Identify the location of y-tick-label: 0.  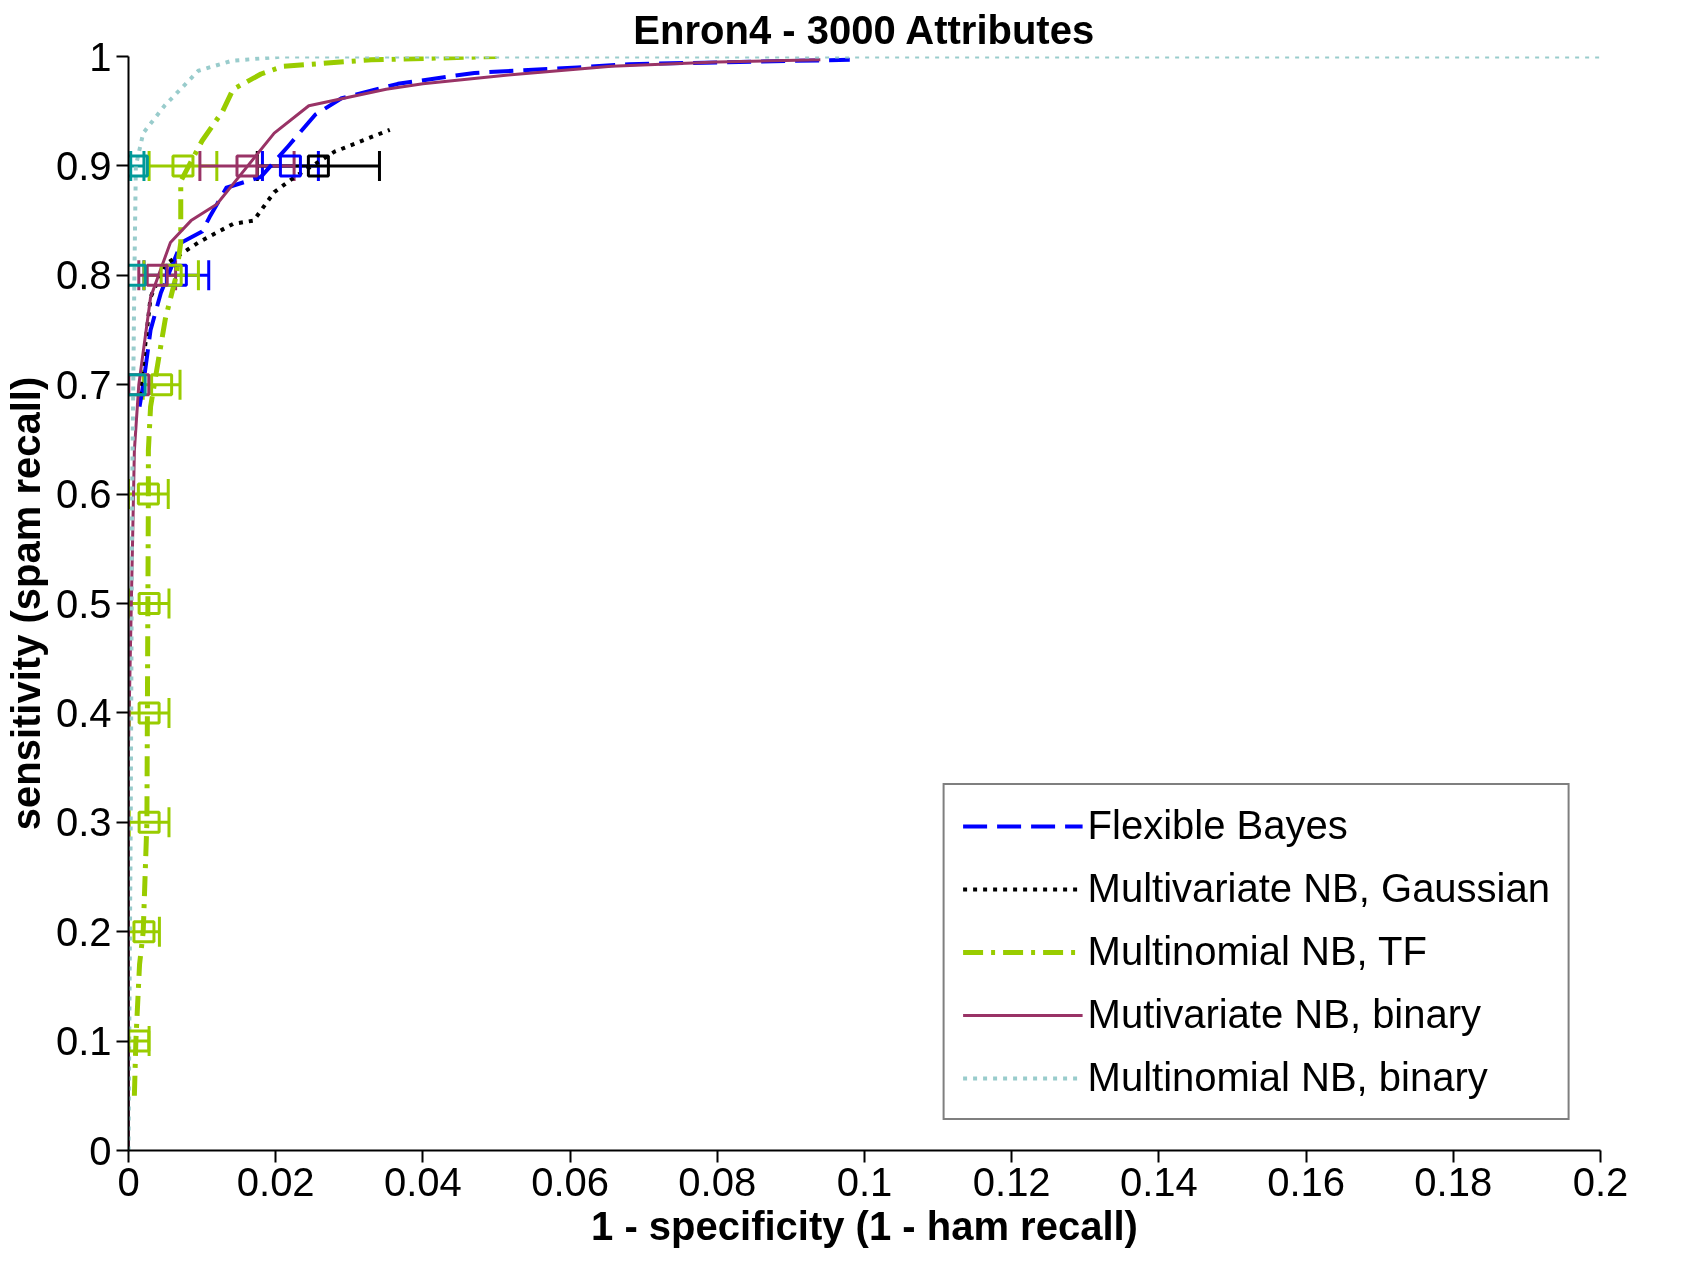
(100, 1150).